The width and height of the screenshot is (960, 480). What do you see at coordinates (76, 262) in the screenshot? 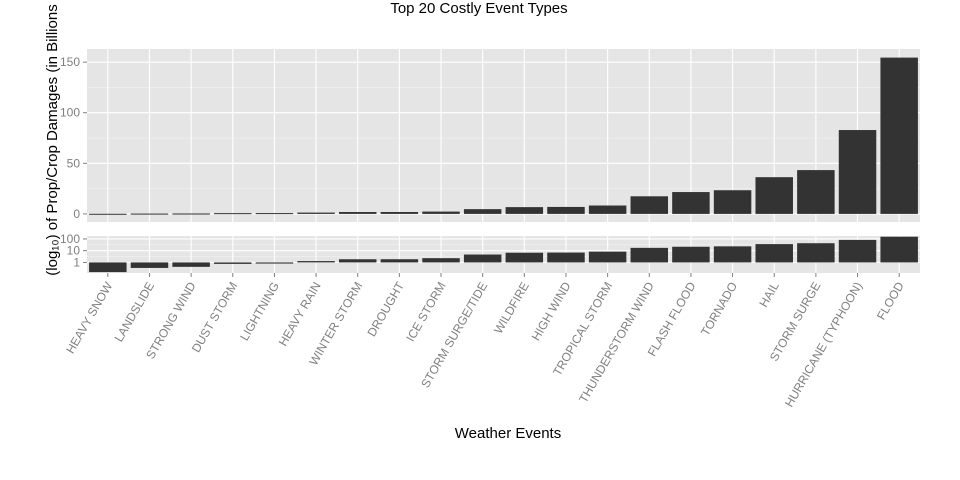
I see `y-tick-label: 1` at bounding box center [76, 262].